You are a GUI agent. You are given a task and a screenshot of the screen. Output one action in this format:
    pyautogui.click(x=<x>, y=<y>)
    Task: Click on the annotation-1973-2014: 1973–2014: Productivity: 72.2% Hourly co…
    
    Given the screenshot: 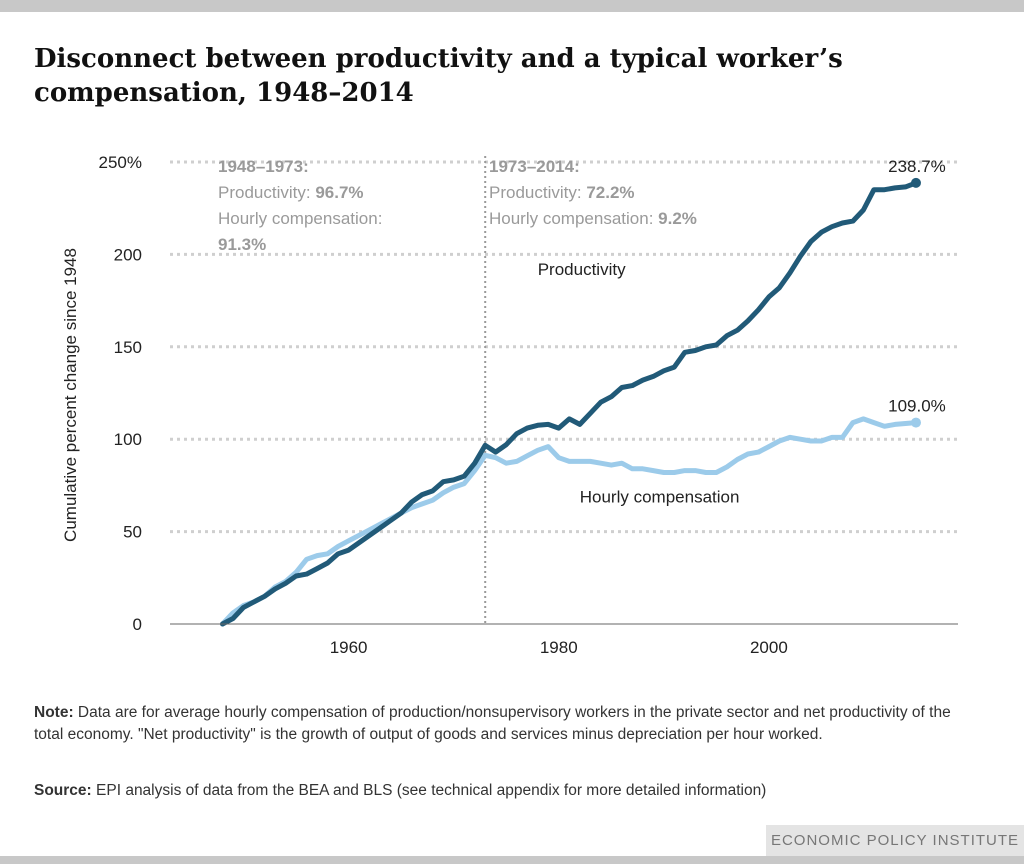 What is the action you would take?
    pyautogui.click(x=593, y=192)
    